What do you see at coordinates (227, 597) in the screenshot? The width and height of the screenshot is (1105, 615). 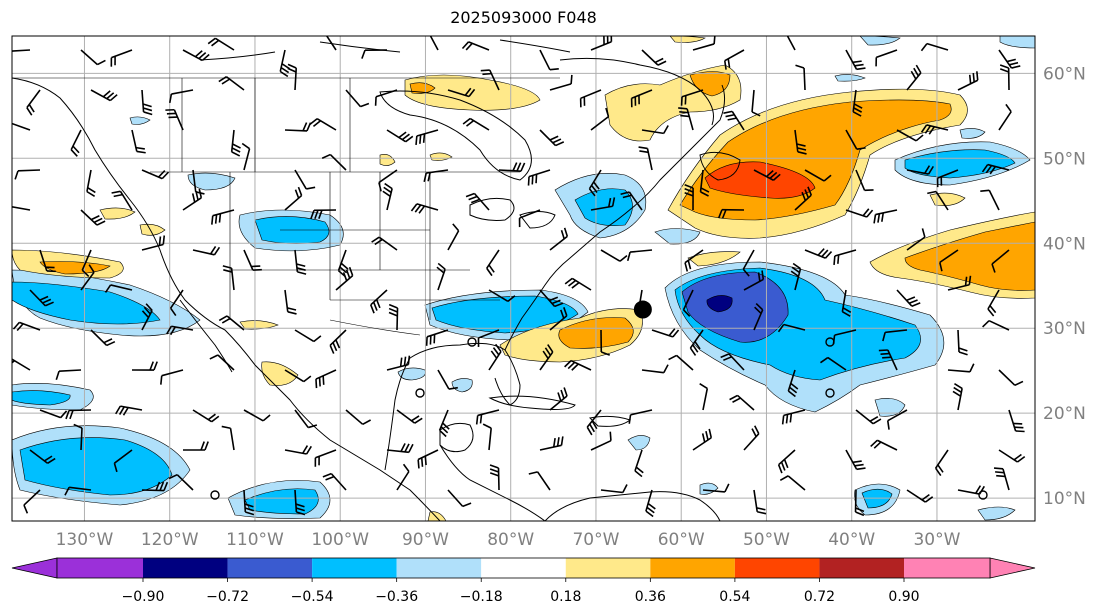 I see `colorbar-tick-label: −0.72` at bounding box center [227, 597].